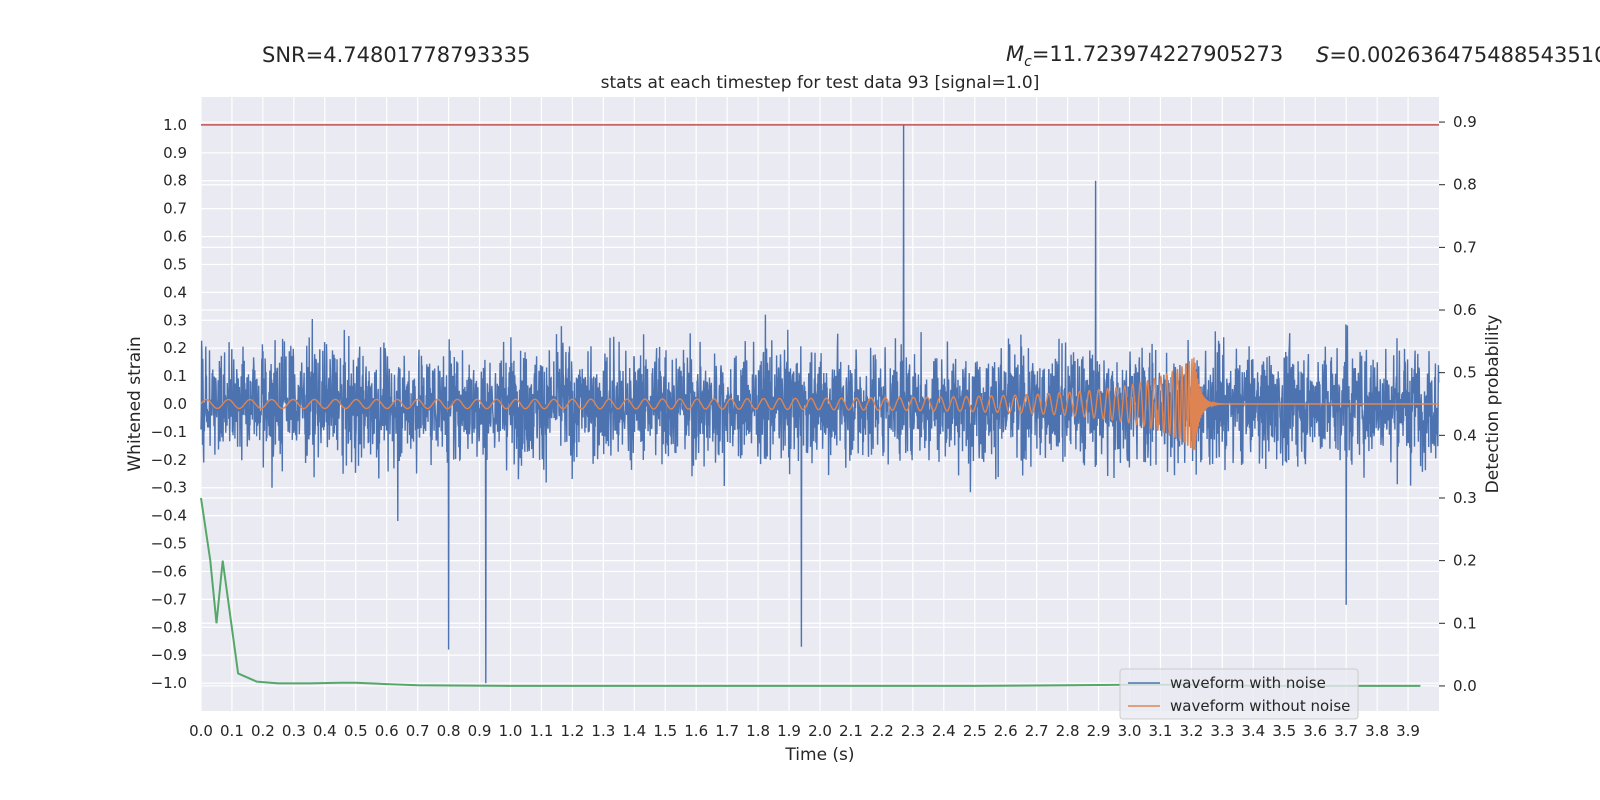  Describe the element at coordinates (418, 731) in the screenshot. I see `x-tick-label: 0.7` at that location.